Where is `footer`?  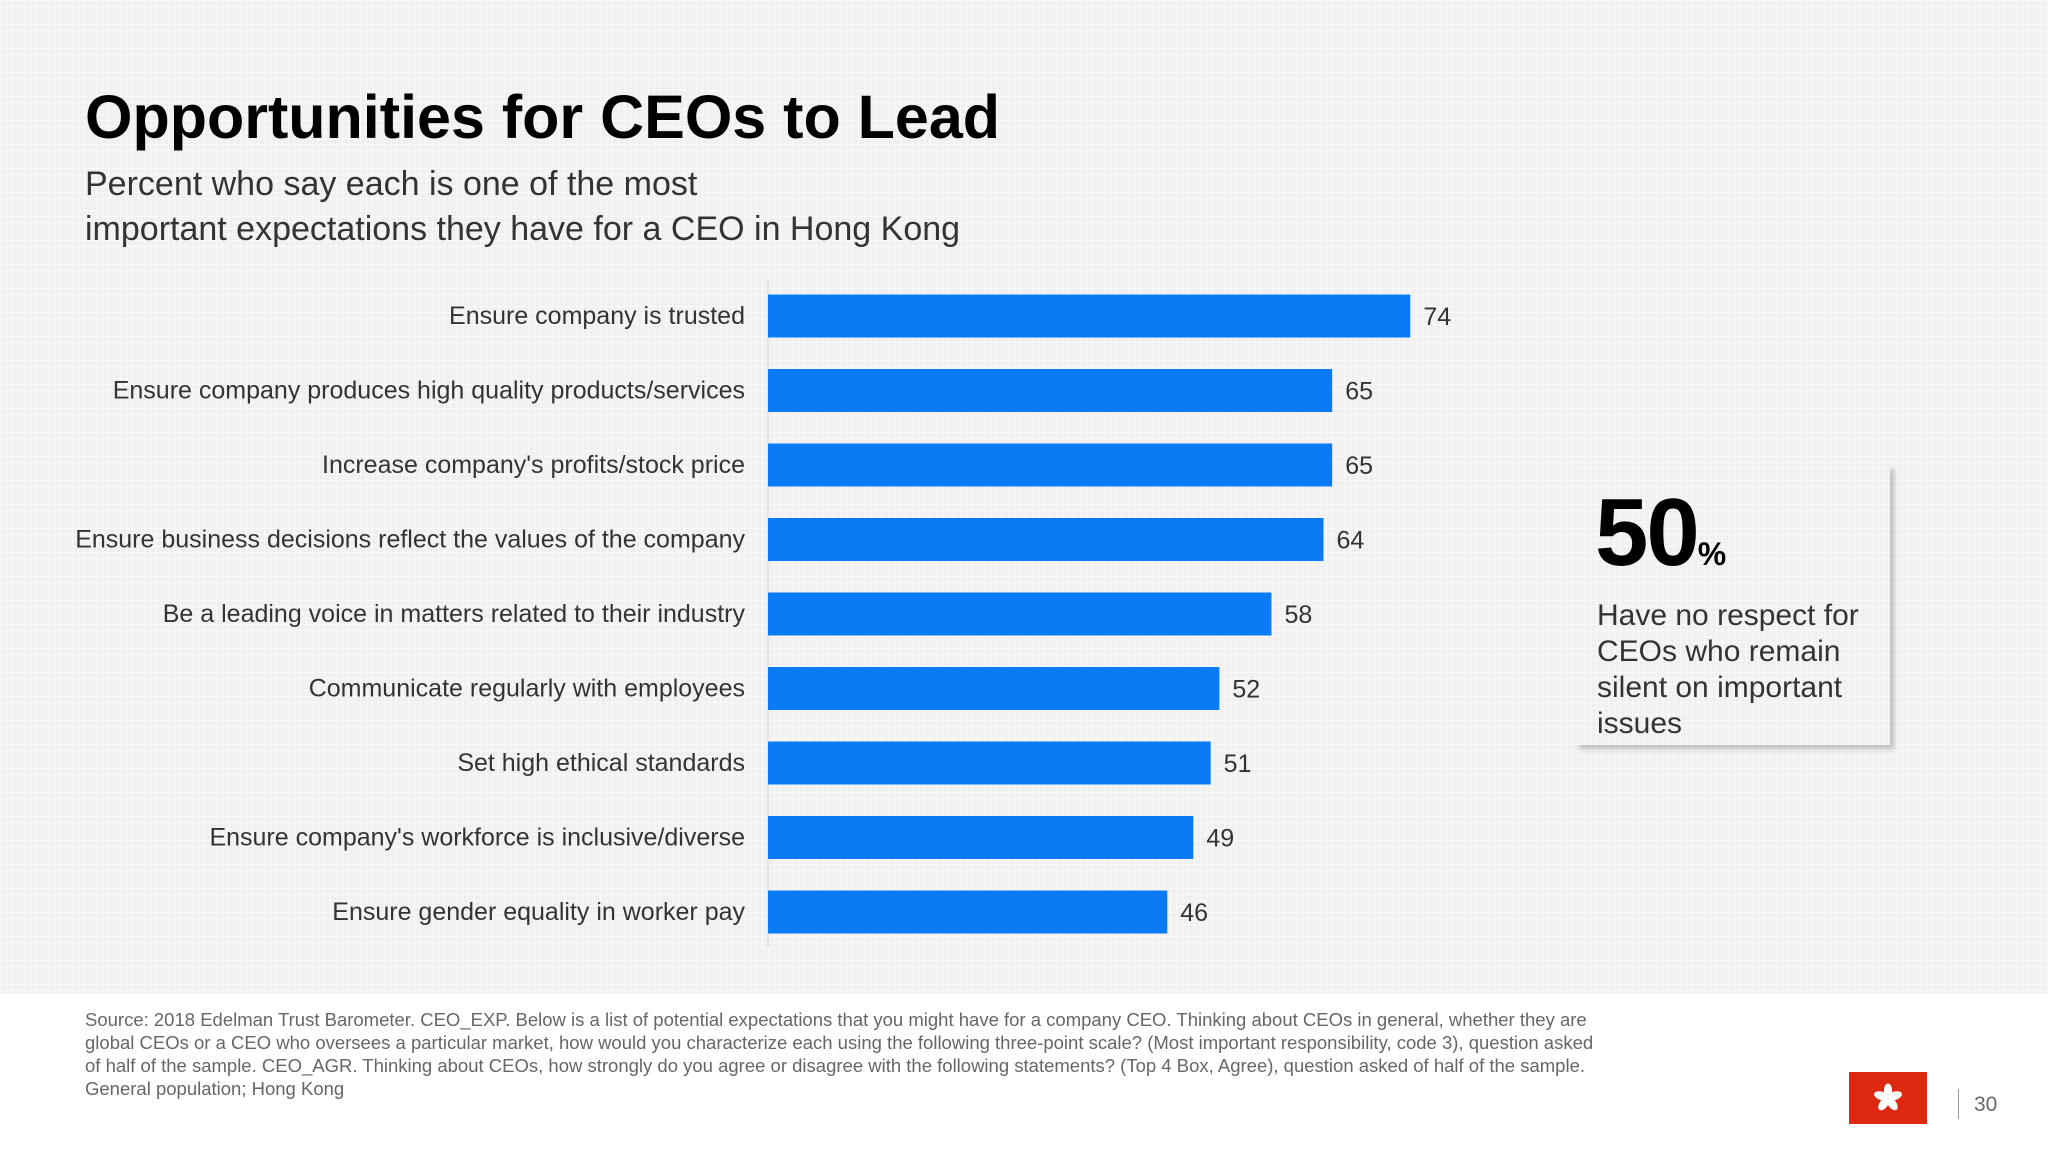 footer is located at coordinates (1024, 1073).